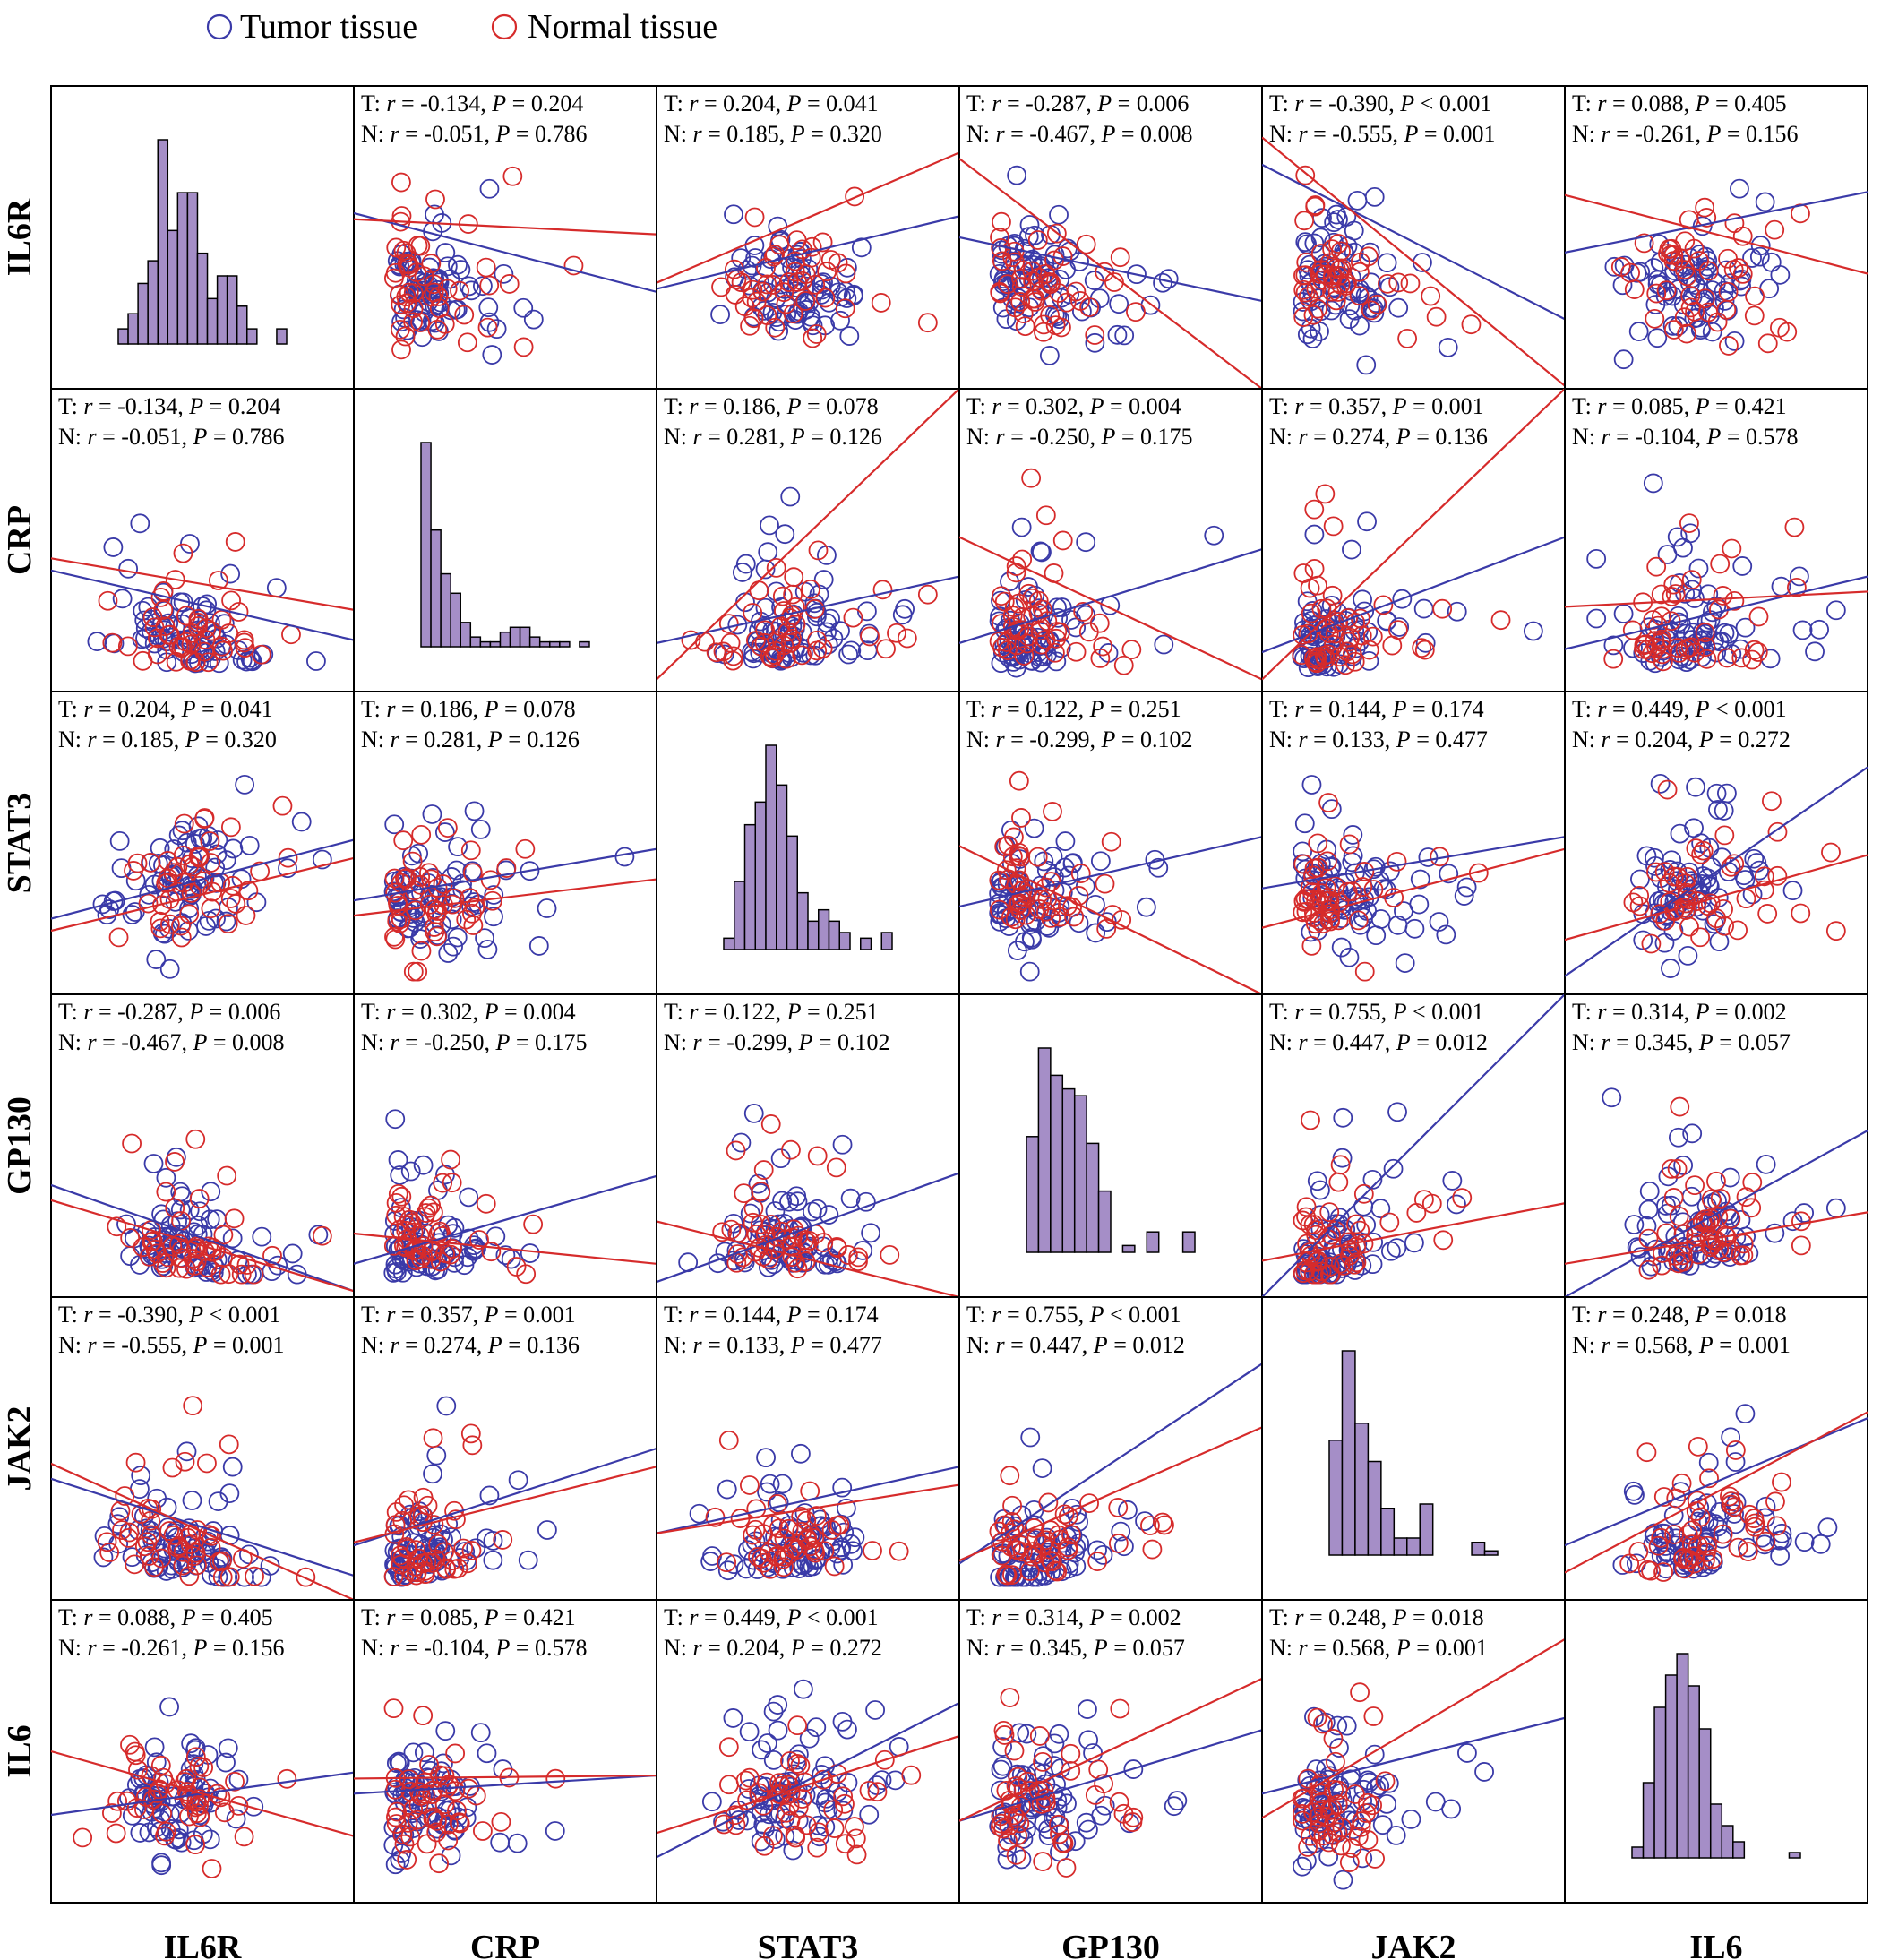 The height and width of the screenshot is (1960, 1881). Describe the element at coordinates (165, 709) in the screenshot. I see `stat-tumor-text: T: r = 0.204, P = 0.041` at that location.